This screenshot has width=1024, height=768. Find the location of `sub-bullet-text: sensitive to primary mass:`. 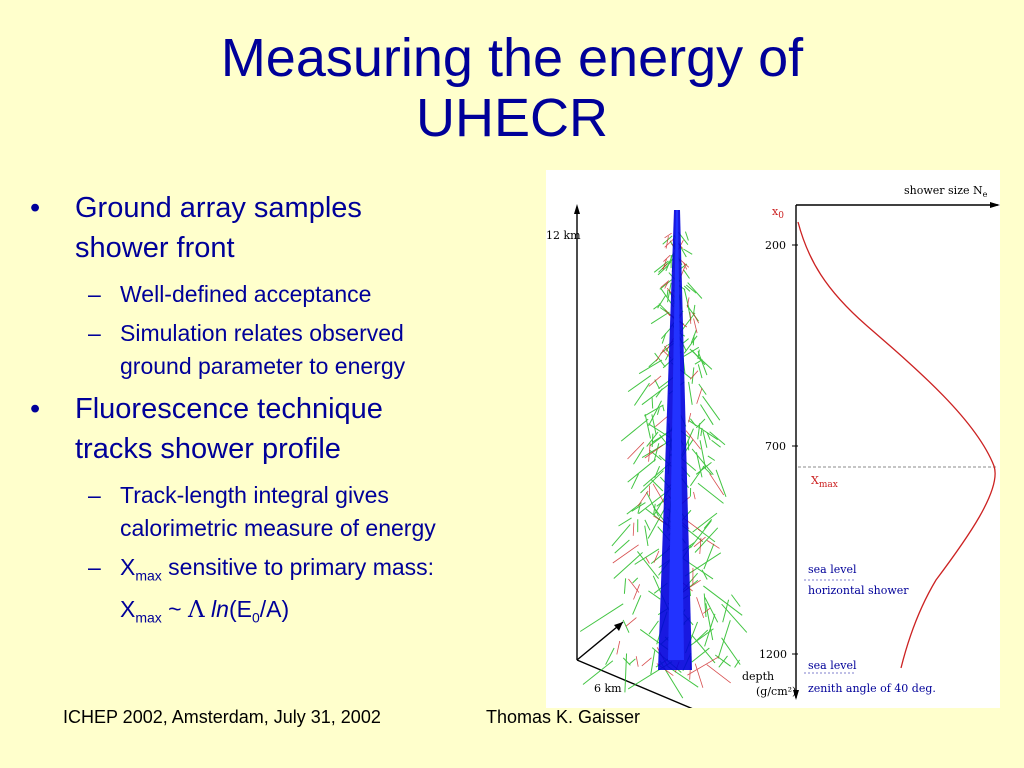

sub-bullet-text: sensitive to primary mass: is located at coordinates (298, 567).